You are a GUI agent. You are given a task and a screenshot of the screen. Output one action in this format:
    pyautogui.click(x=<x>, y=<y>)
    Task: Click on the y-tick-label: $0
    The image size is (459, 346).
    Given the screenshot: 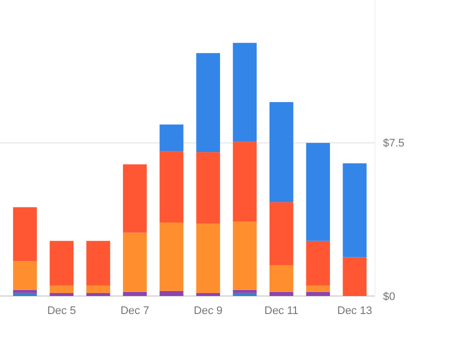 What is the action you would take?
    pyautogui.click(x=389, y=296)
    